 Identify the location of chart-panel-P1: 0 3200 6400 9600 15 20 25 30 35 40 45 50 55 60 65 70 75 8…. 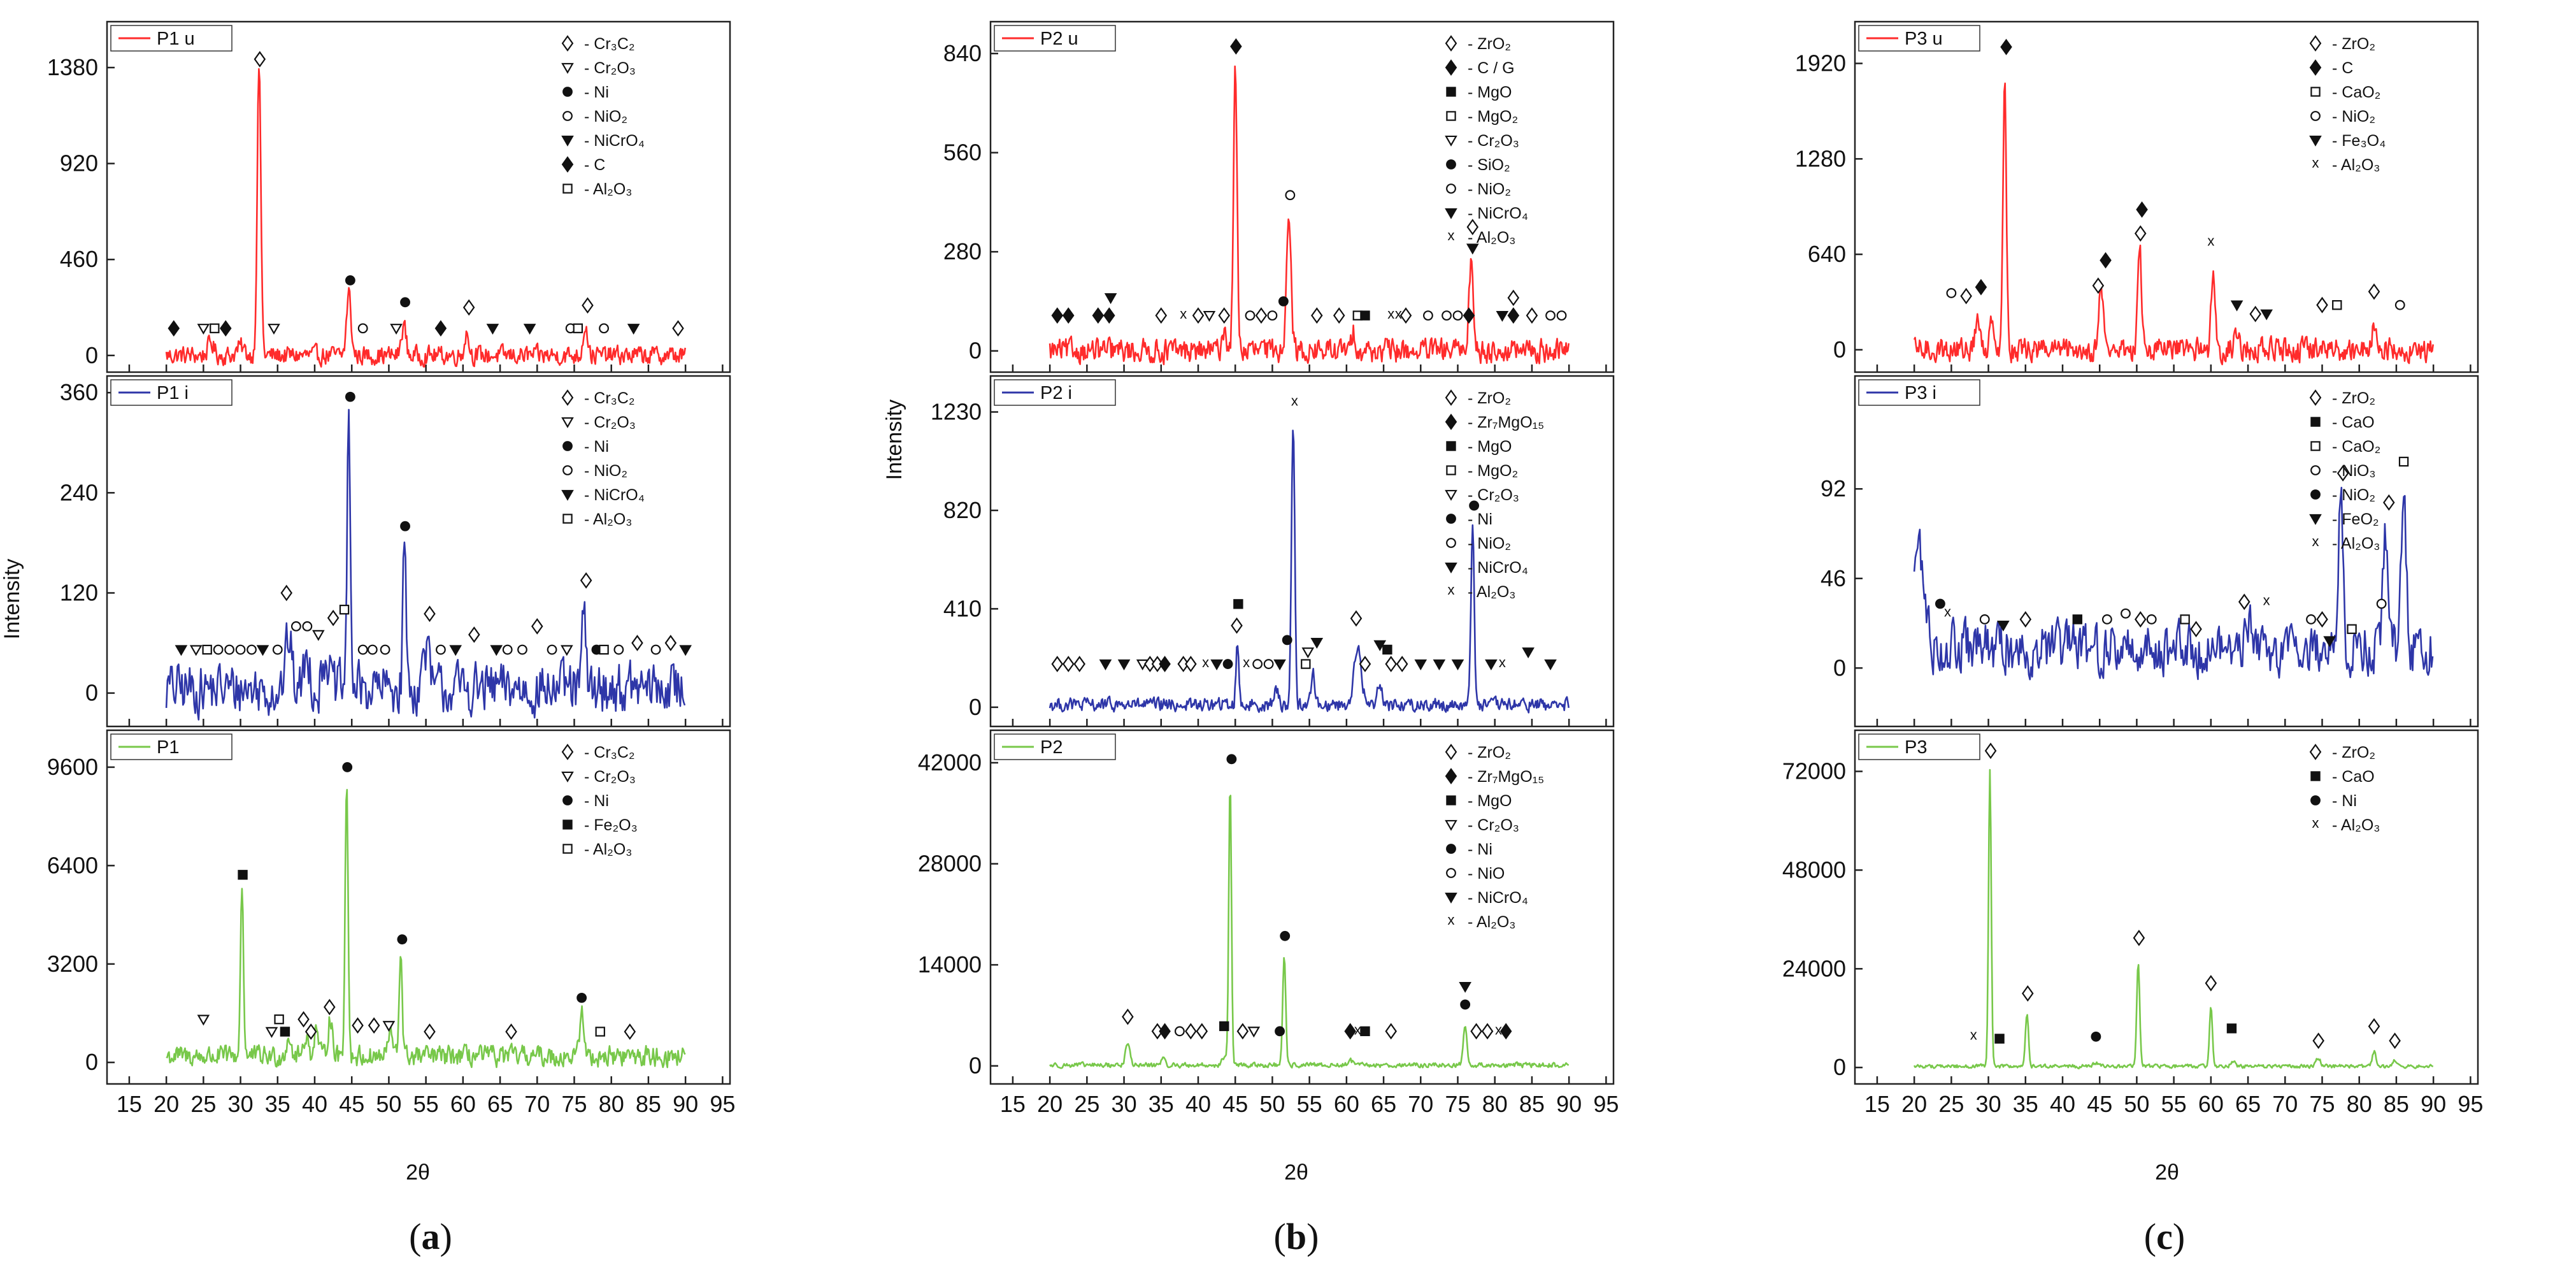
(391, 923).